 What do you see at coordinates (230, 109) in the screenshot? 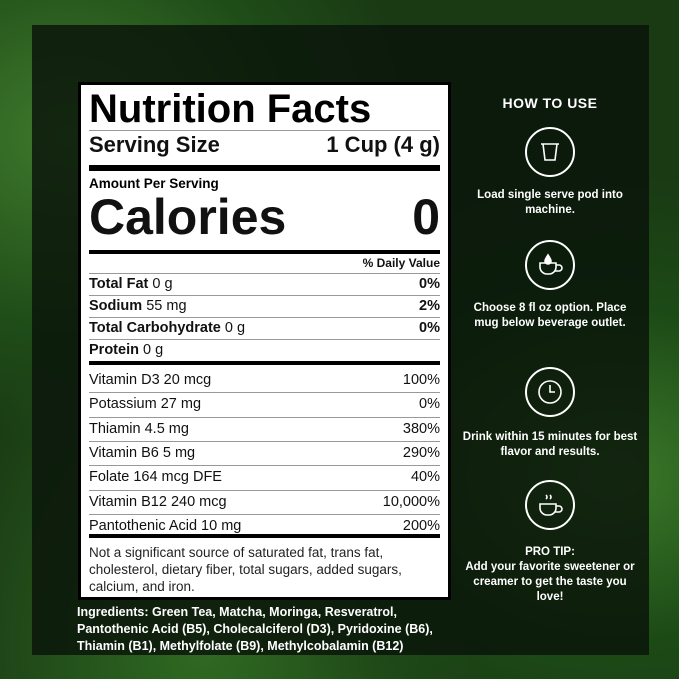
I see `label-title: Nutrition Facts` at bounding box center [230, 109].